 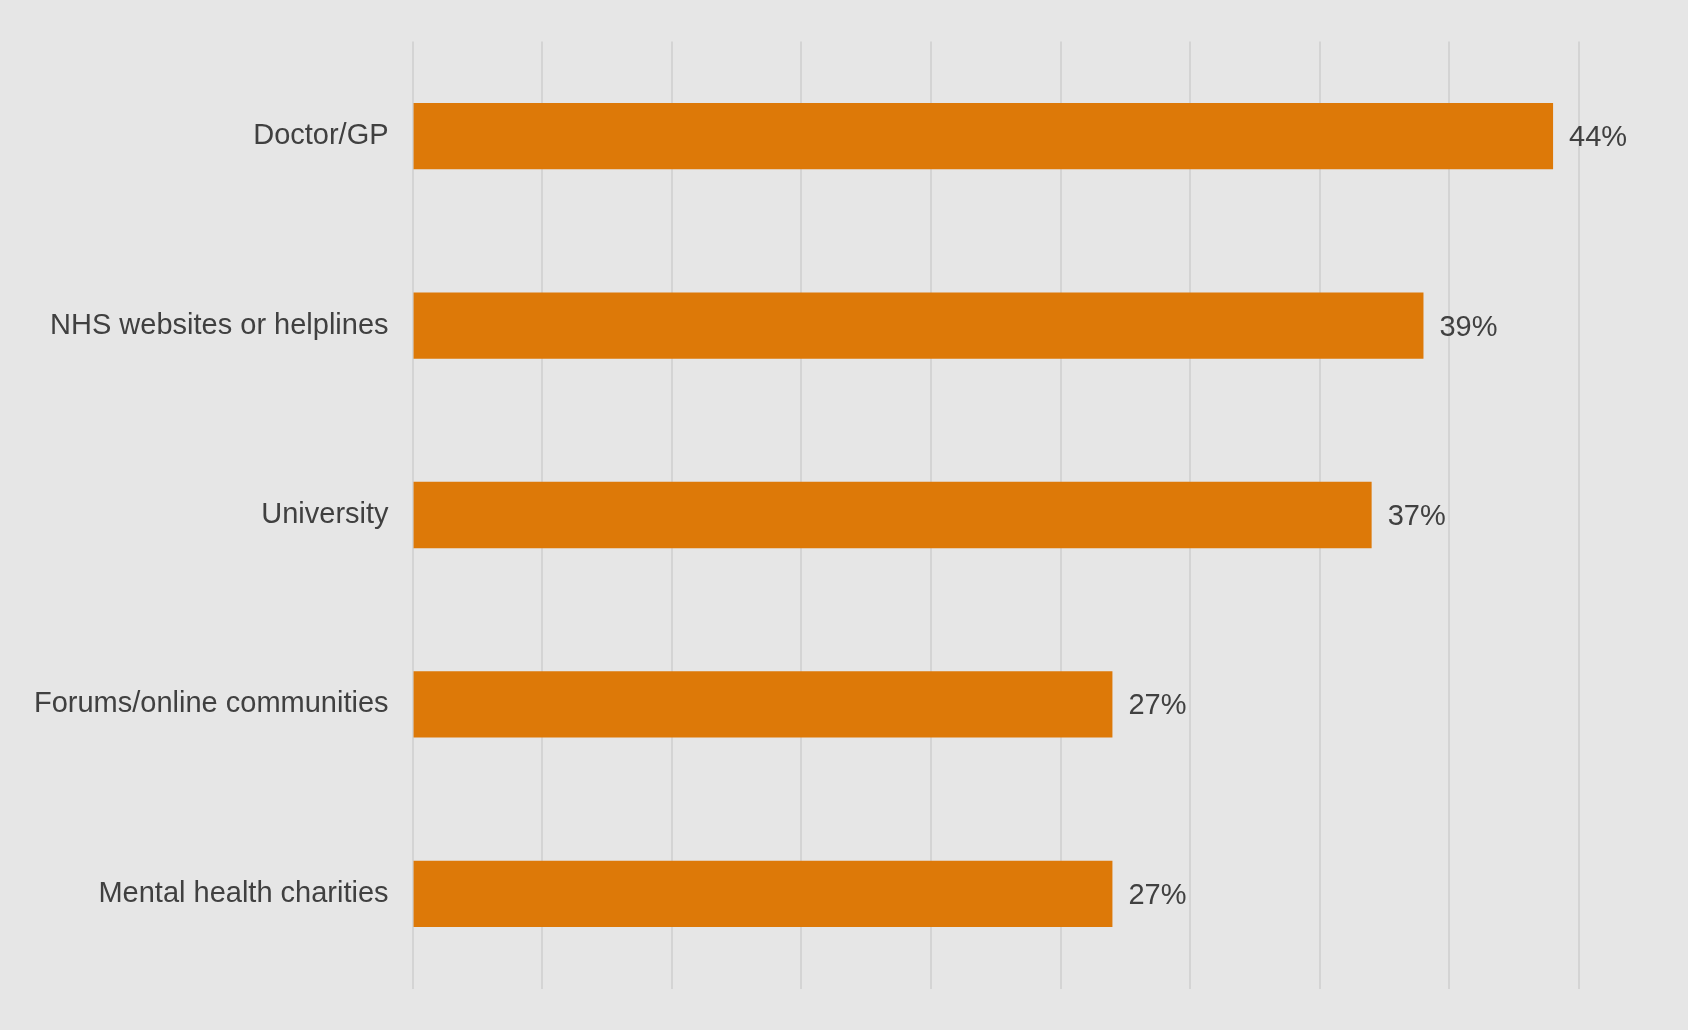 What do you see at coordinates (1468, 325) in the screenshot?
I see `data-label: 39%` at bounding box center [1468, 325].